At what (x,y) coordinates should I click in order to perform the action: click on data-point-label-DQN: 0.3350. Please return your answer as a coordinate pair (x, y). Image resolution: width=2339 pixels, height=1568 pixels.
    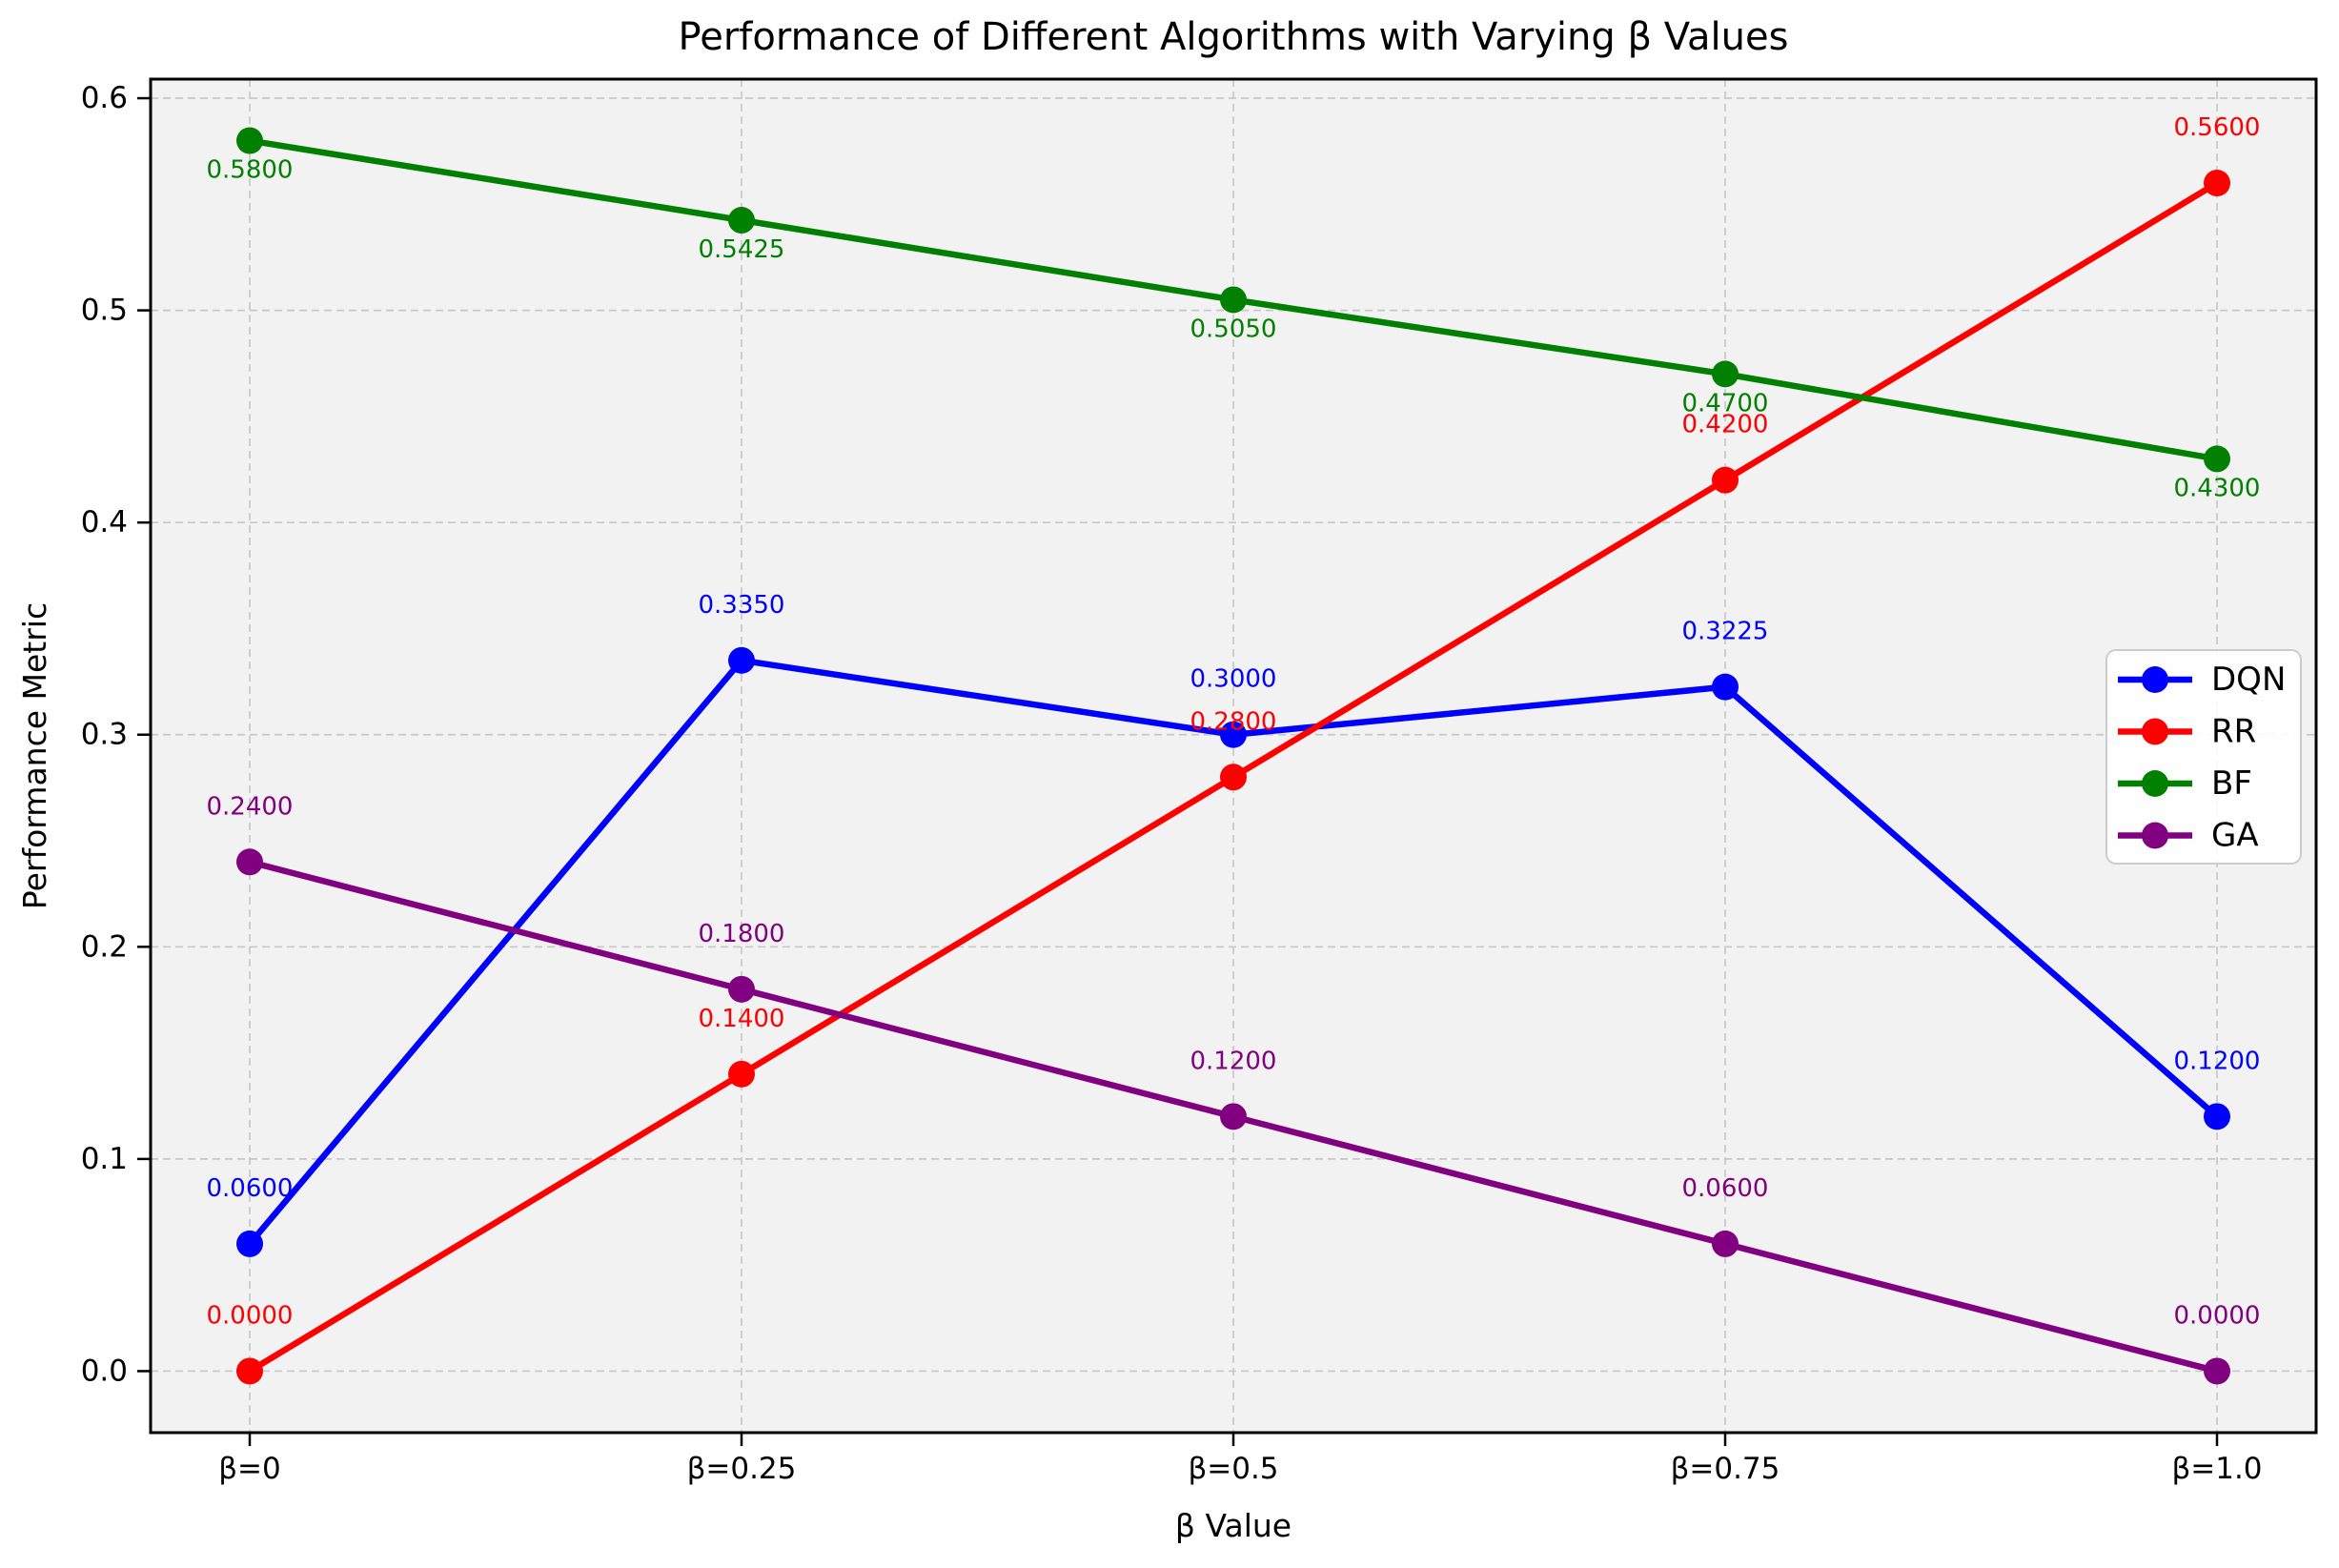
    Looking at the image, I should click on (742, 605).